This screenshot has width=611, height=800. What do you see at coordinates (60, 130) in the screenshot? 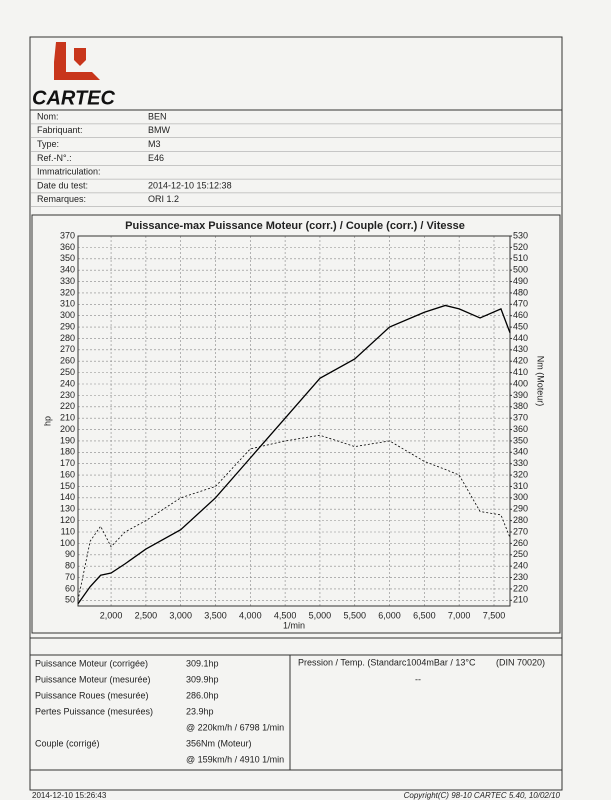
I see `field-label: Fabriquant:` at bounding box center [60, 130].